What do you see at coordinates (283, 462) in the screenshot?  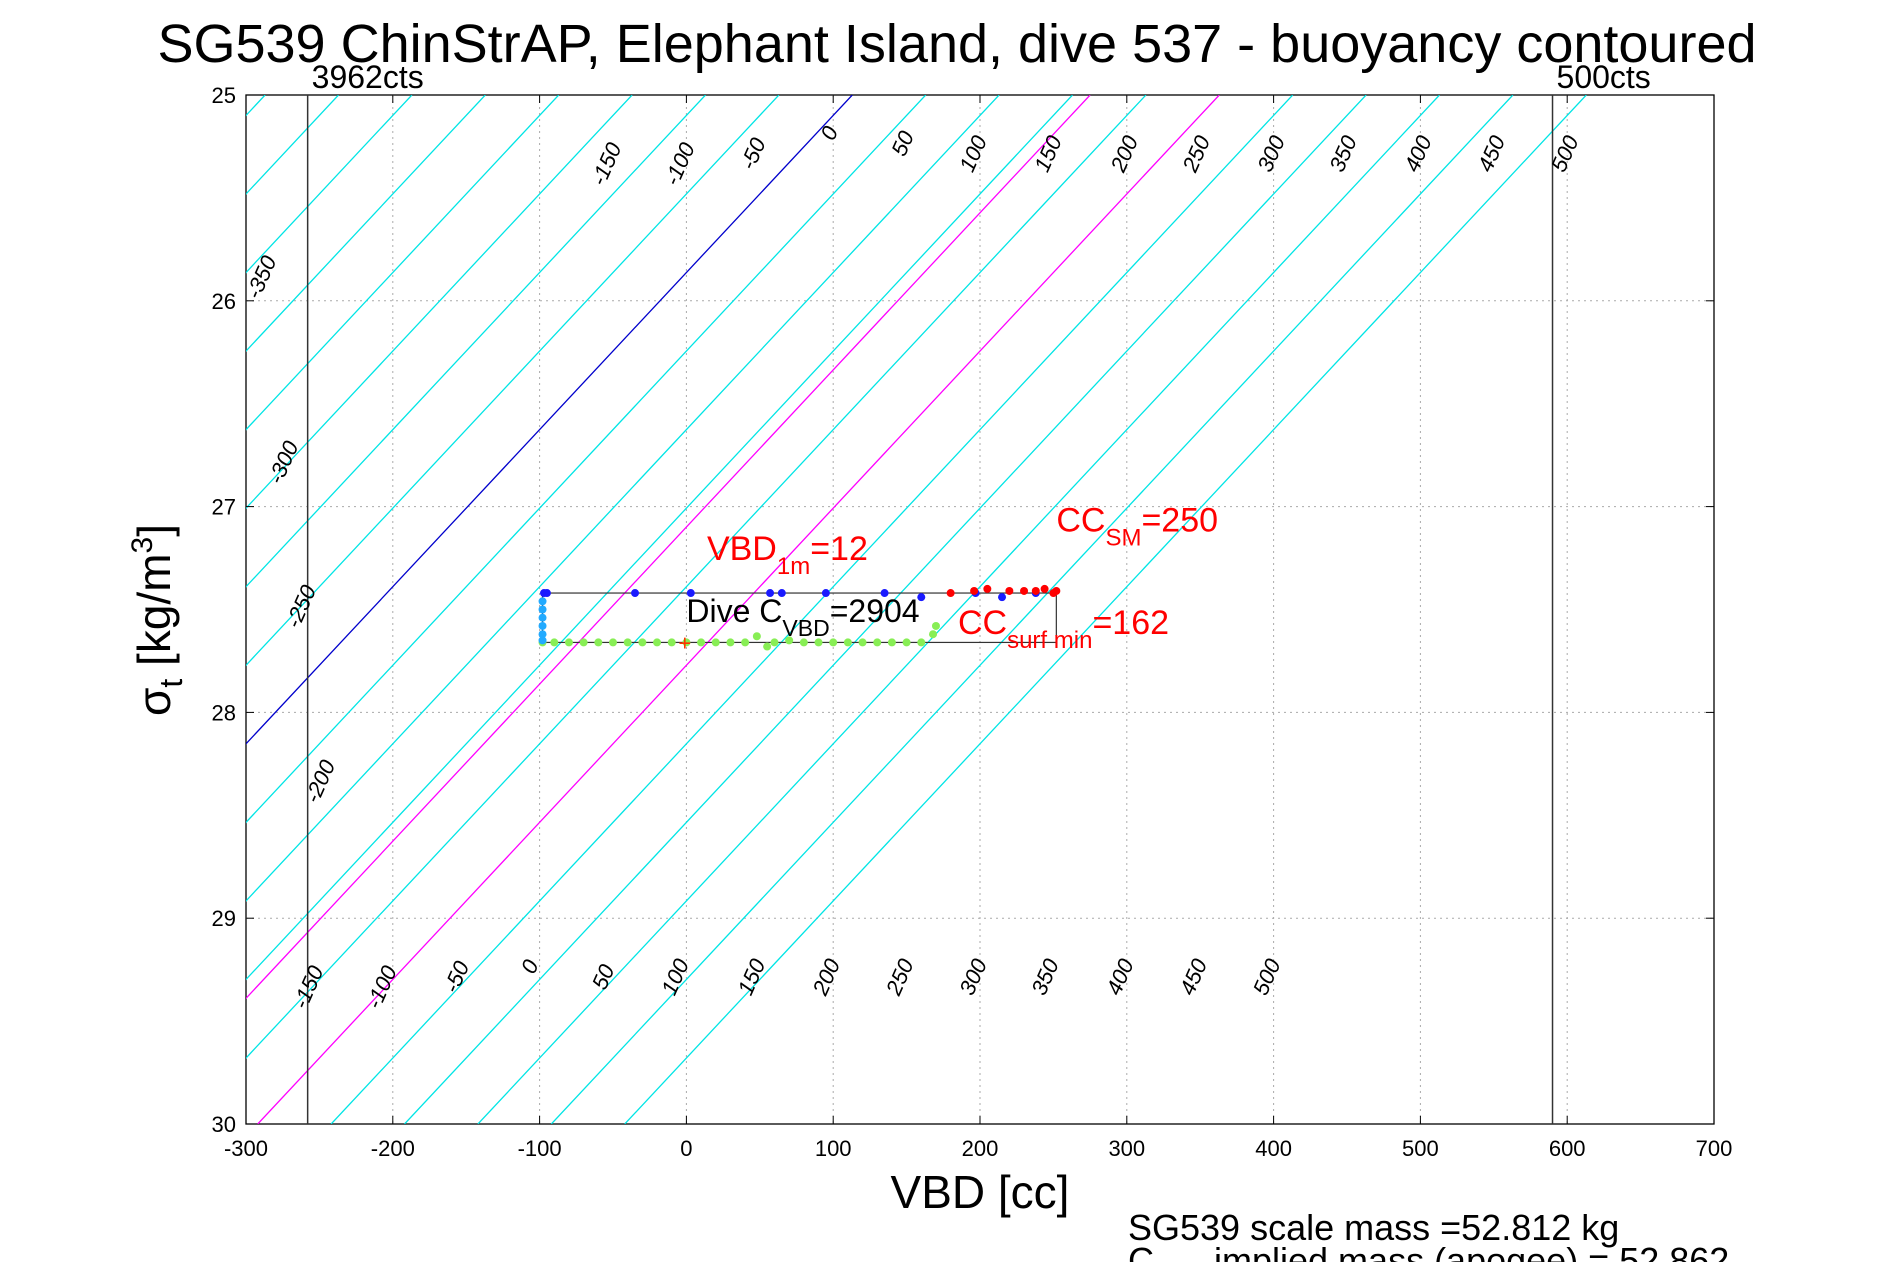 I see `contour-label: -300` at bounding box center [283, 462].